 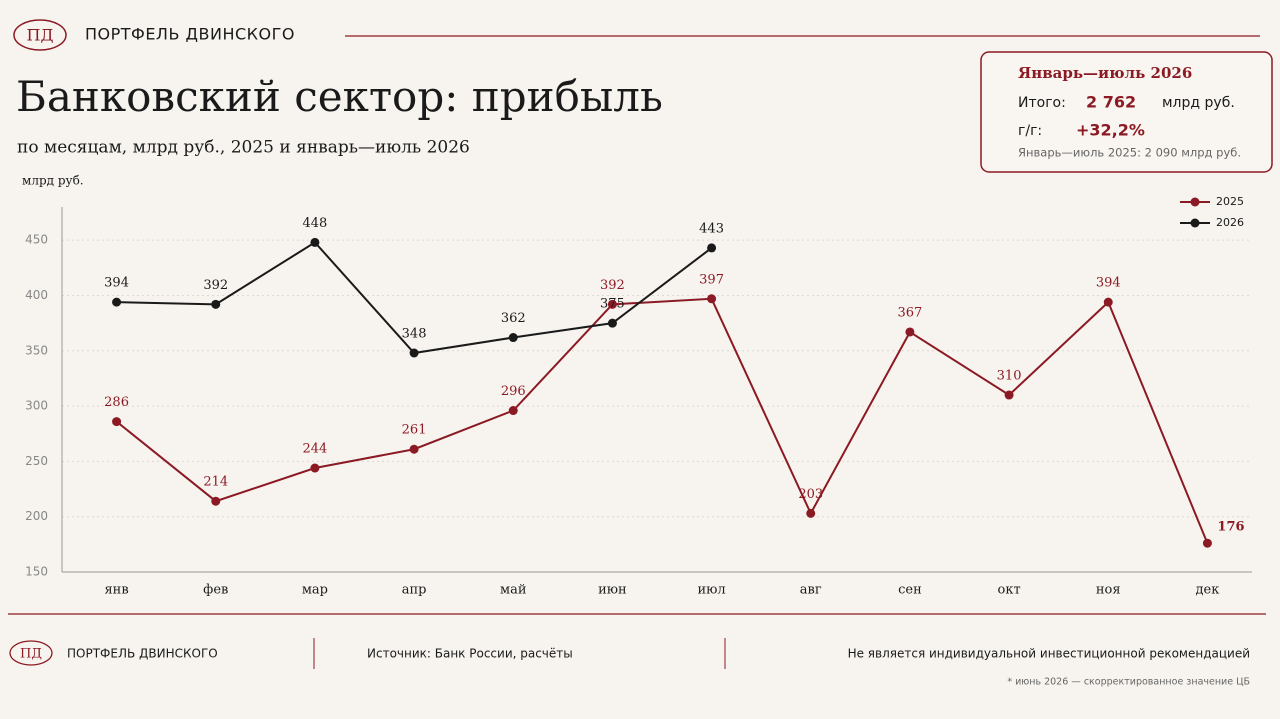 I want to click on footer-source: Источник: Банк России, расчёты, so click(x=470, y=654).